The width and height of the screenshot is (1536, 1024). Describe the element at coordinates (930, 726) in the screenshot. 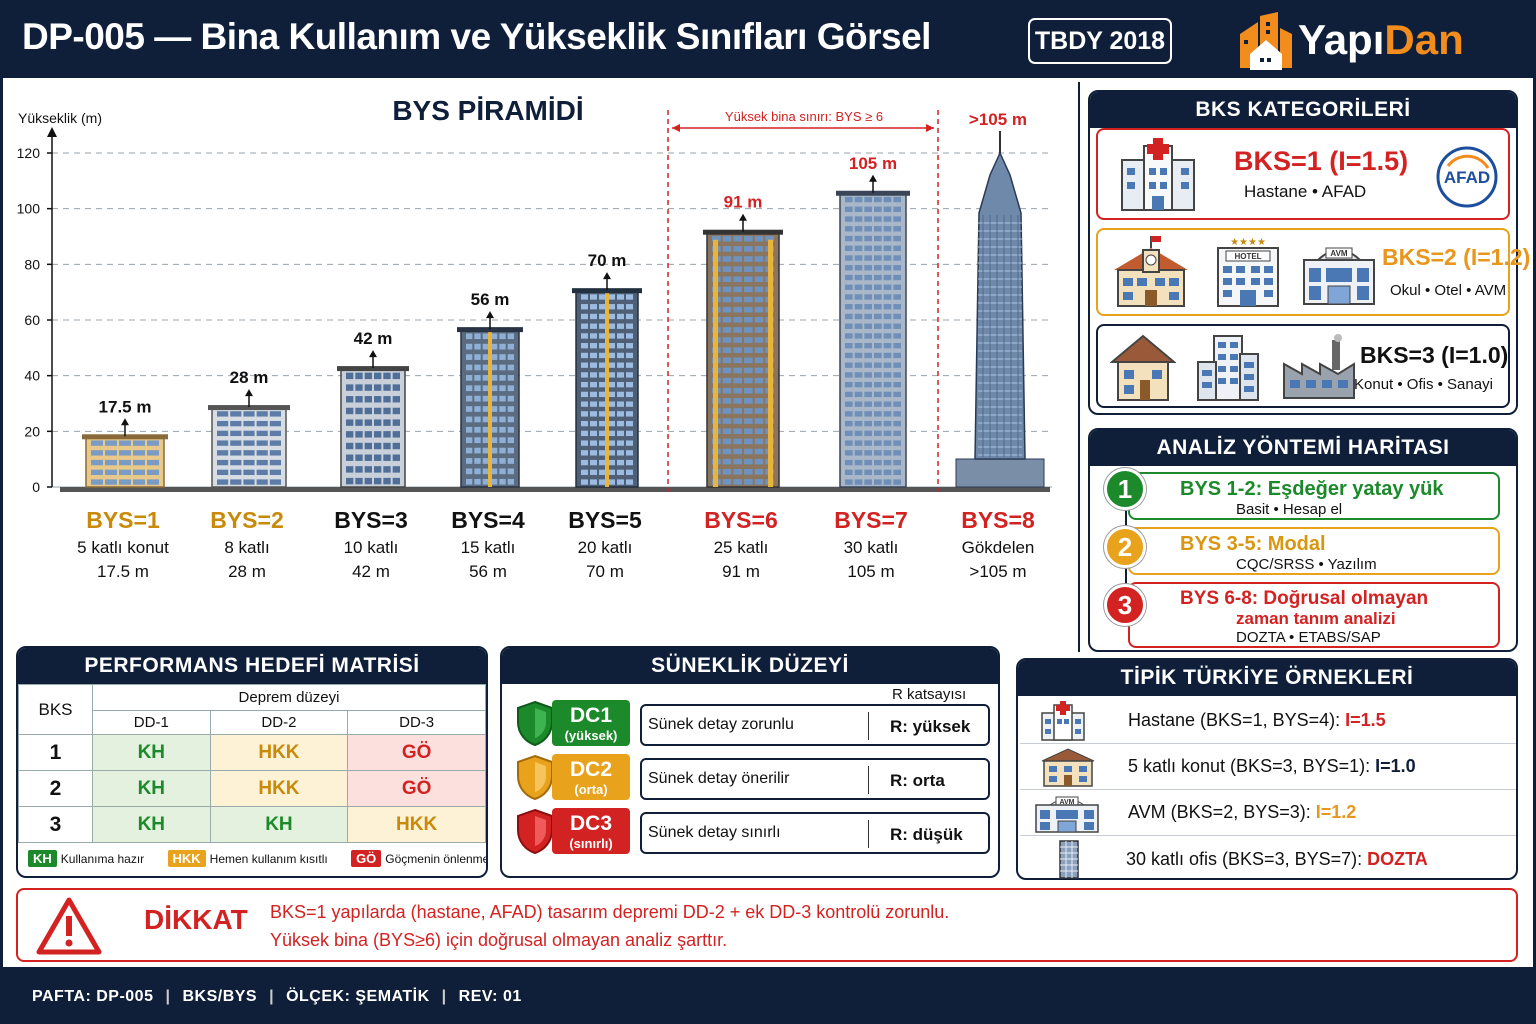

I see `ductility-r: R: yüksek` at that location.